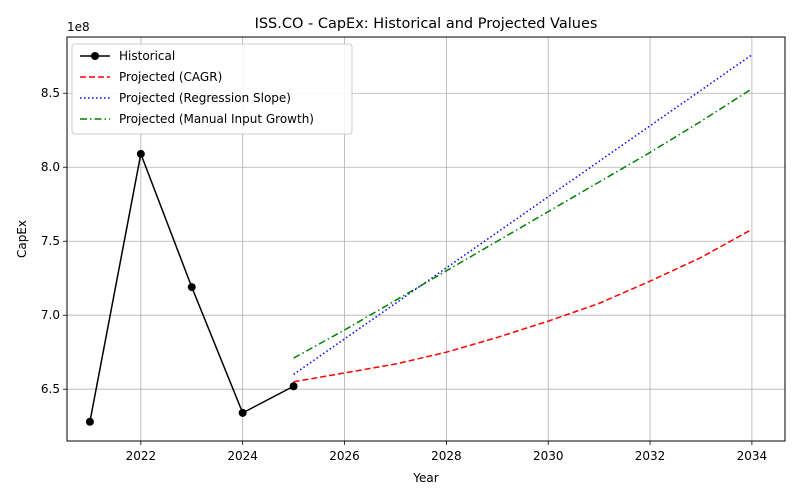 Image resolution: width=800 pixels, height=500 pixels. What do you see at coordinates (425, 478) in the screenshot?
I see `x-axis-label: Year` at bounding box center [425, 478].